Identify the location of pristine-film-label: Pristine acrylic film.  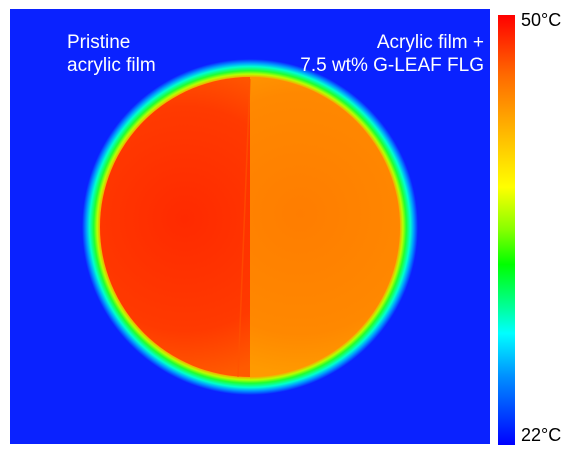
(111, 54).